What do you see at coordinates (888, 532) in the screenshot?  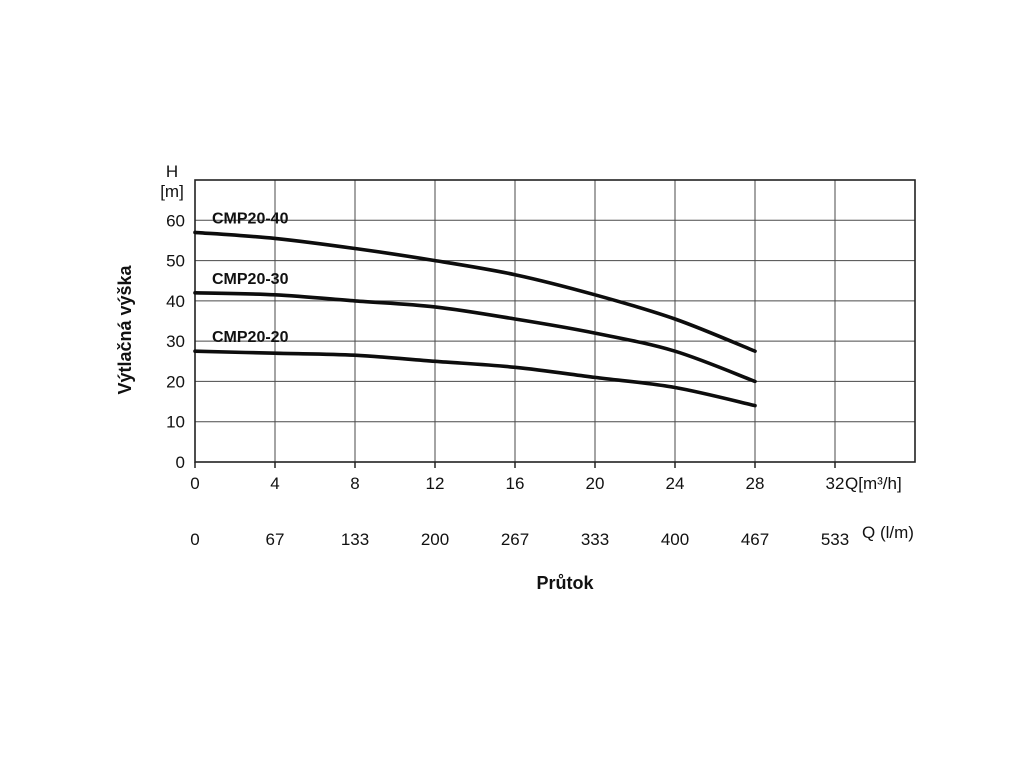 I see `x-axis2-unit: Q (l/m)` at bounding box center [888, 532].